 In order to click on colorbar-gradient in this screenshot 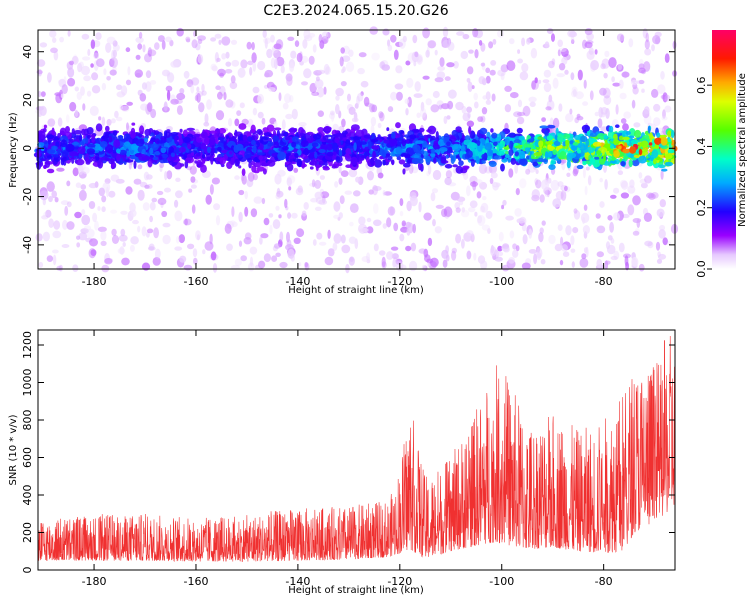, I will do `click(724, 149)`.